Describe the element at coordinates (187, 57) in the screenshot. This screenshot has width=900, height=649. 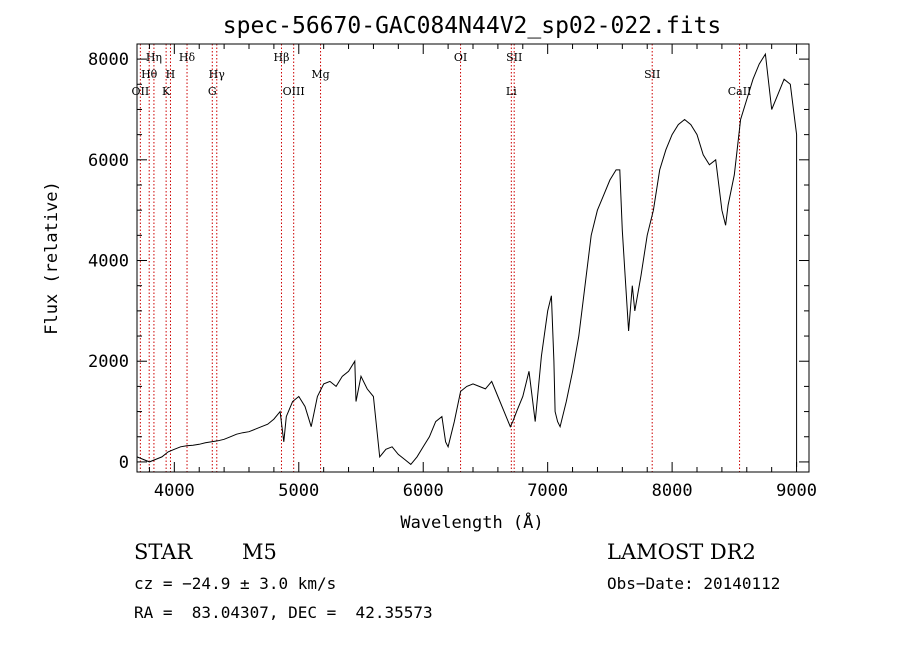
I see `line-id-label: Hδ` at that location.